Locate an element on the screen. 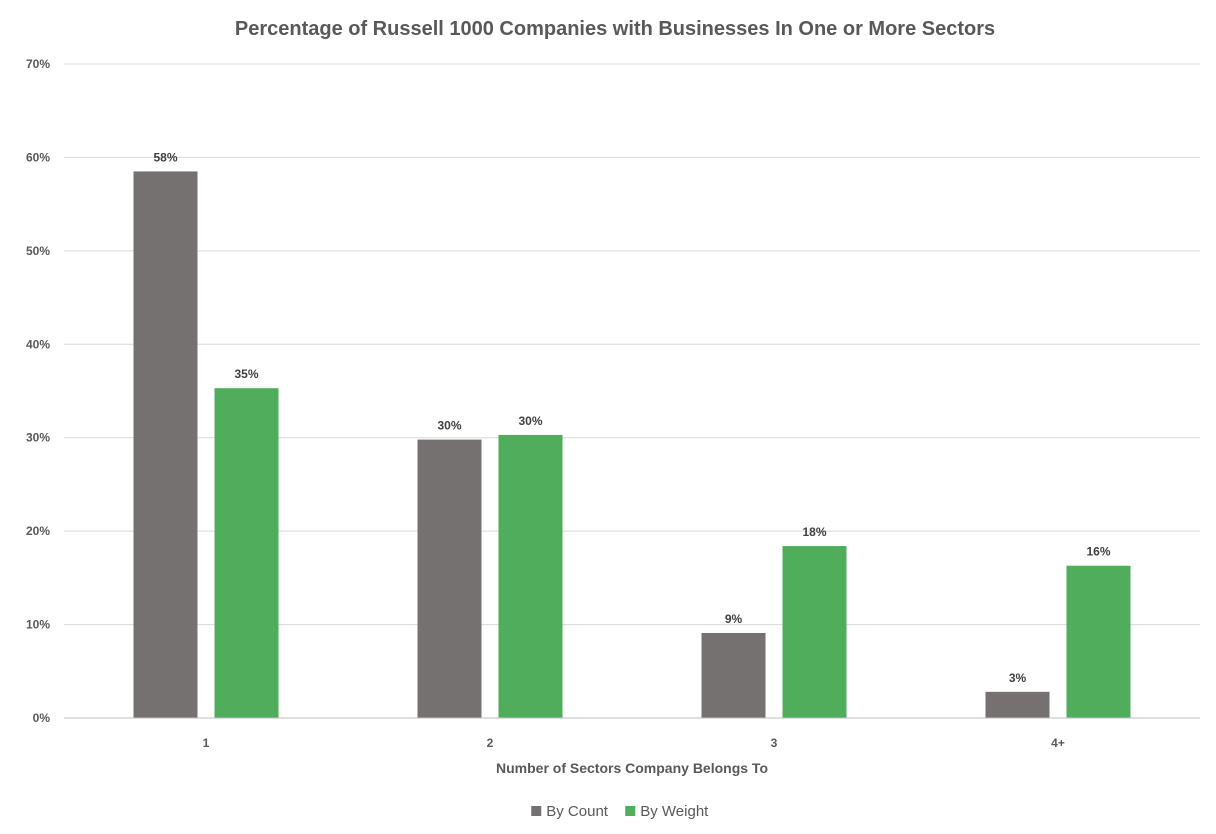 Image resolution: width=1216 pixels, height=834 pixels. y-tick-label: 0% is located at coordinates (42, 718).